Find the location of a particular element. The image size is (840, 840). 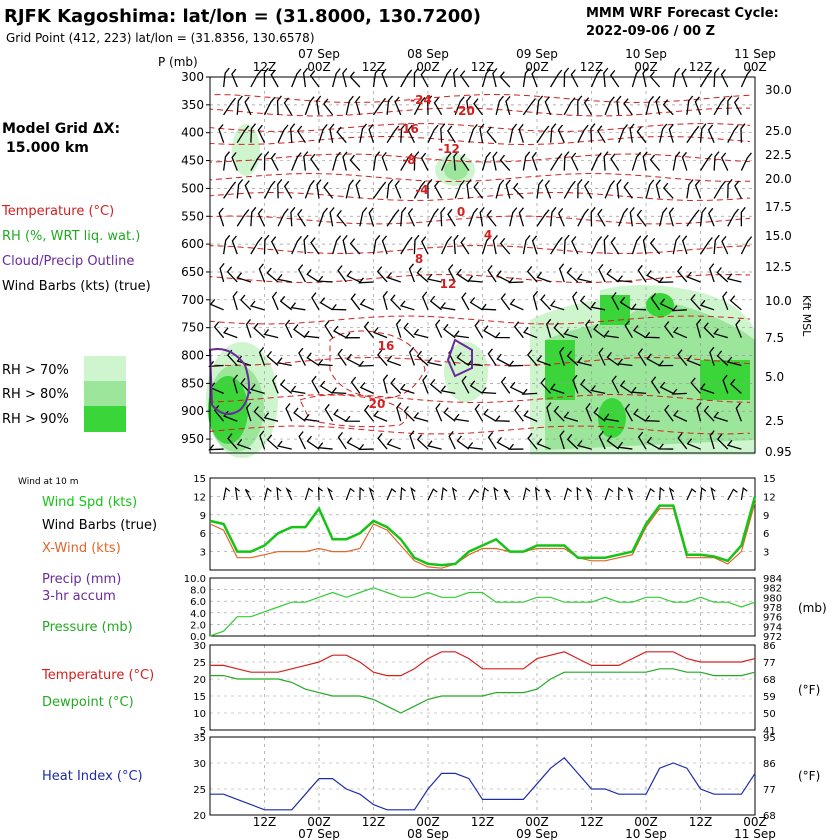

height-tick-label: 0.95 is located at coordinates (778, 452).